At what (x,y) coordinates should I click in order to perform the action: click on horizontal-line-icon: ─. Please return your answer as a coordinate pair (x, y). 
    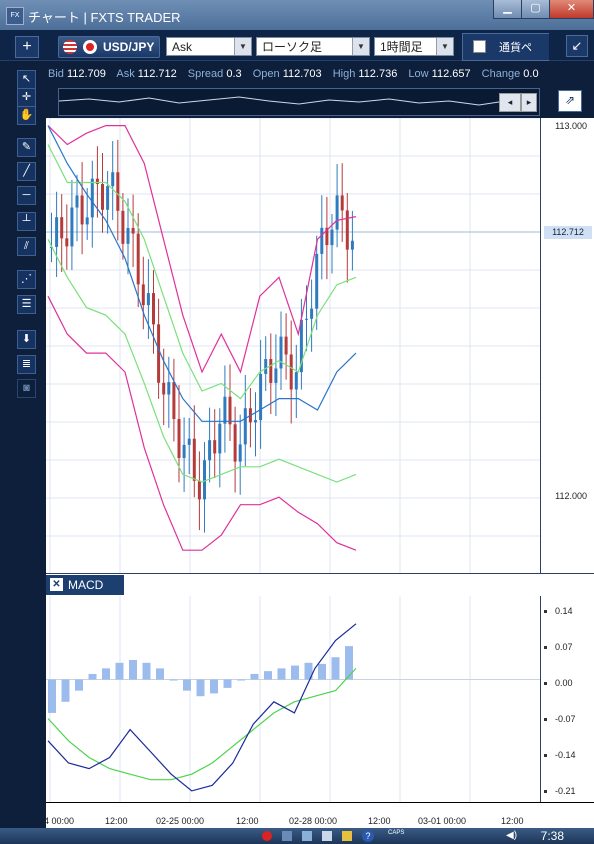
    Looking at the image, I should click on (26, 195).